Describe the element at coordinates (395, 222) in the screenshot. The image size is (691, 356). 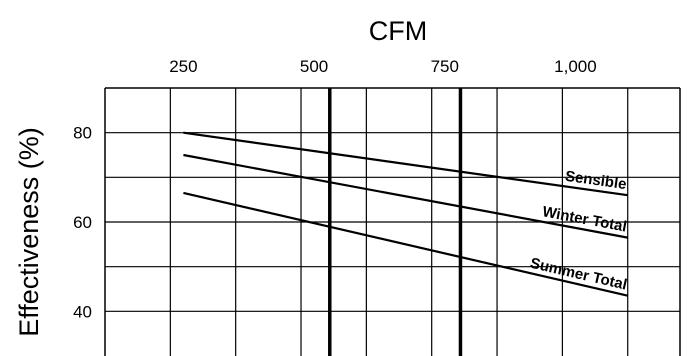
I see `reference-lines` at that location.